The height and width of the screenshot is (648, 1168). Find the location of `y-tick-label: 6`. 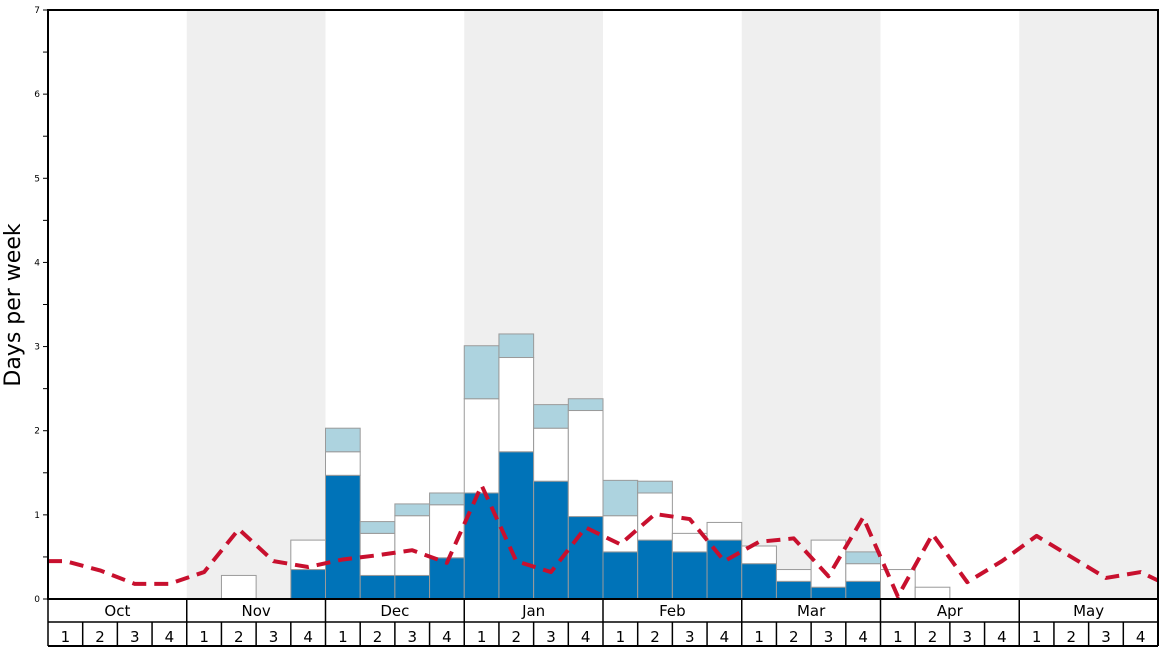

y-tick-label: 6 is located at coordinates (37, 95).